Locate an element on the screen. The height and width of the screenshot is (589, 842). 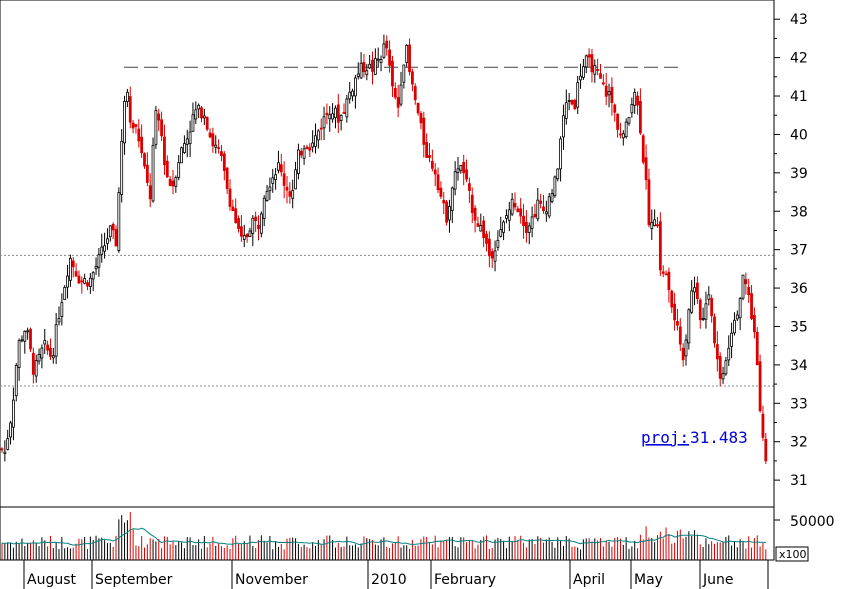
time-label: November is located at coordinates (271, 580).